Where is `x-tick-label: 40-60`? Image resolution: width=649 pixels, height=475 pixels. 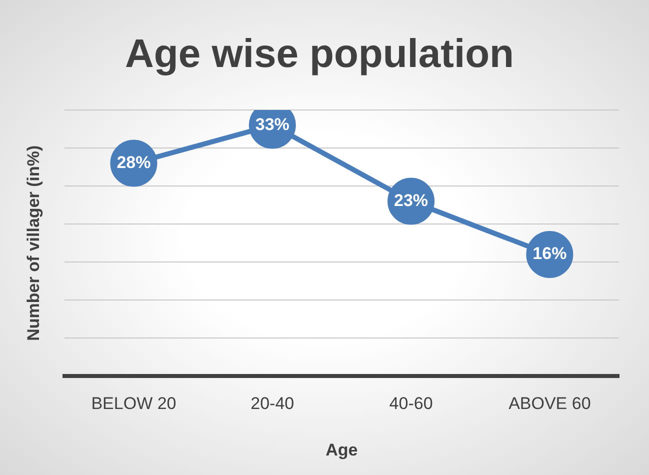
x-tick-label: 40-60 is located at coordinates (411, 404).